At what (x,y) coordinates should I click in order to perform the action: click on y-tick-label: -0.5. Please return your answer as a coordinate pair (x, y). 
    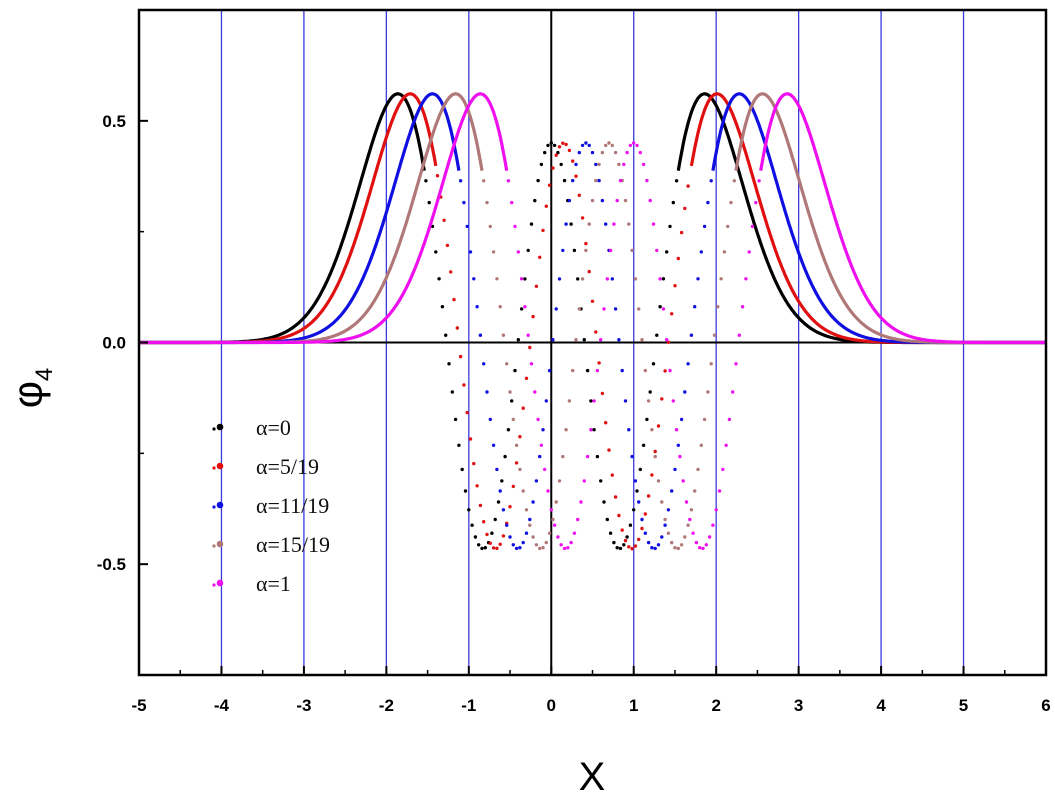
    Looking at the image, I should click on (111, 564).